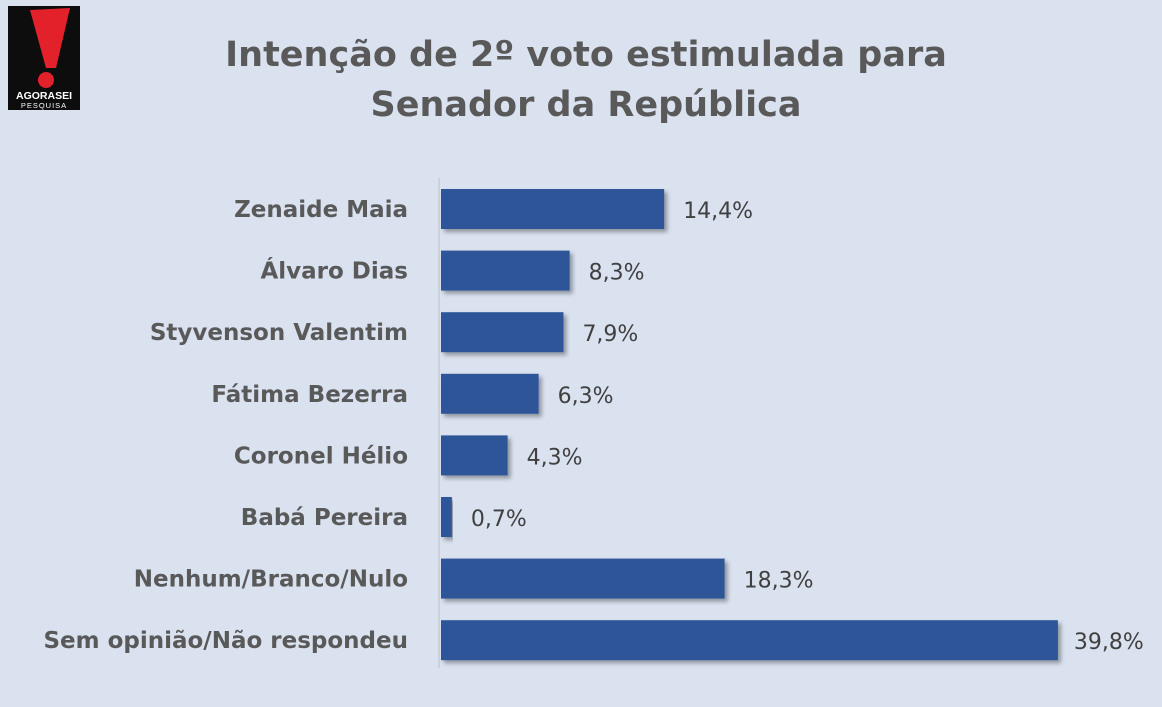 This screenshot has height=707, width=1162. I want to click on data-label: 7,9%, so click(610, 334).